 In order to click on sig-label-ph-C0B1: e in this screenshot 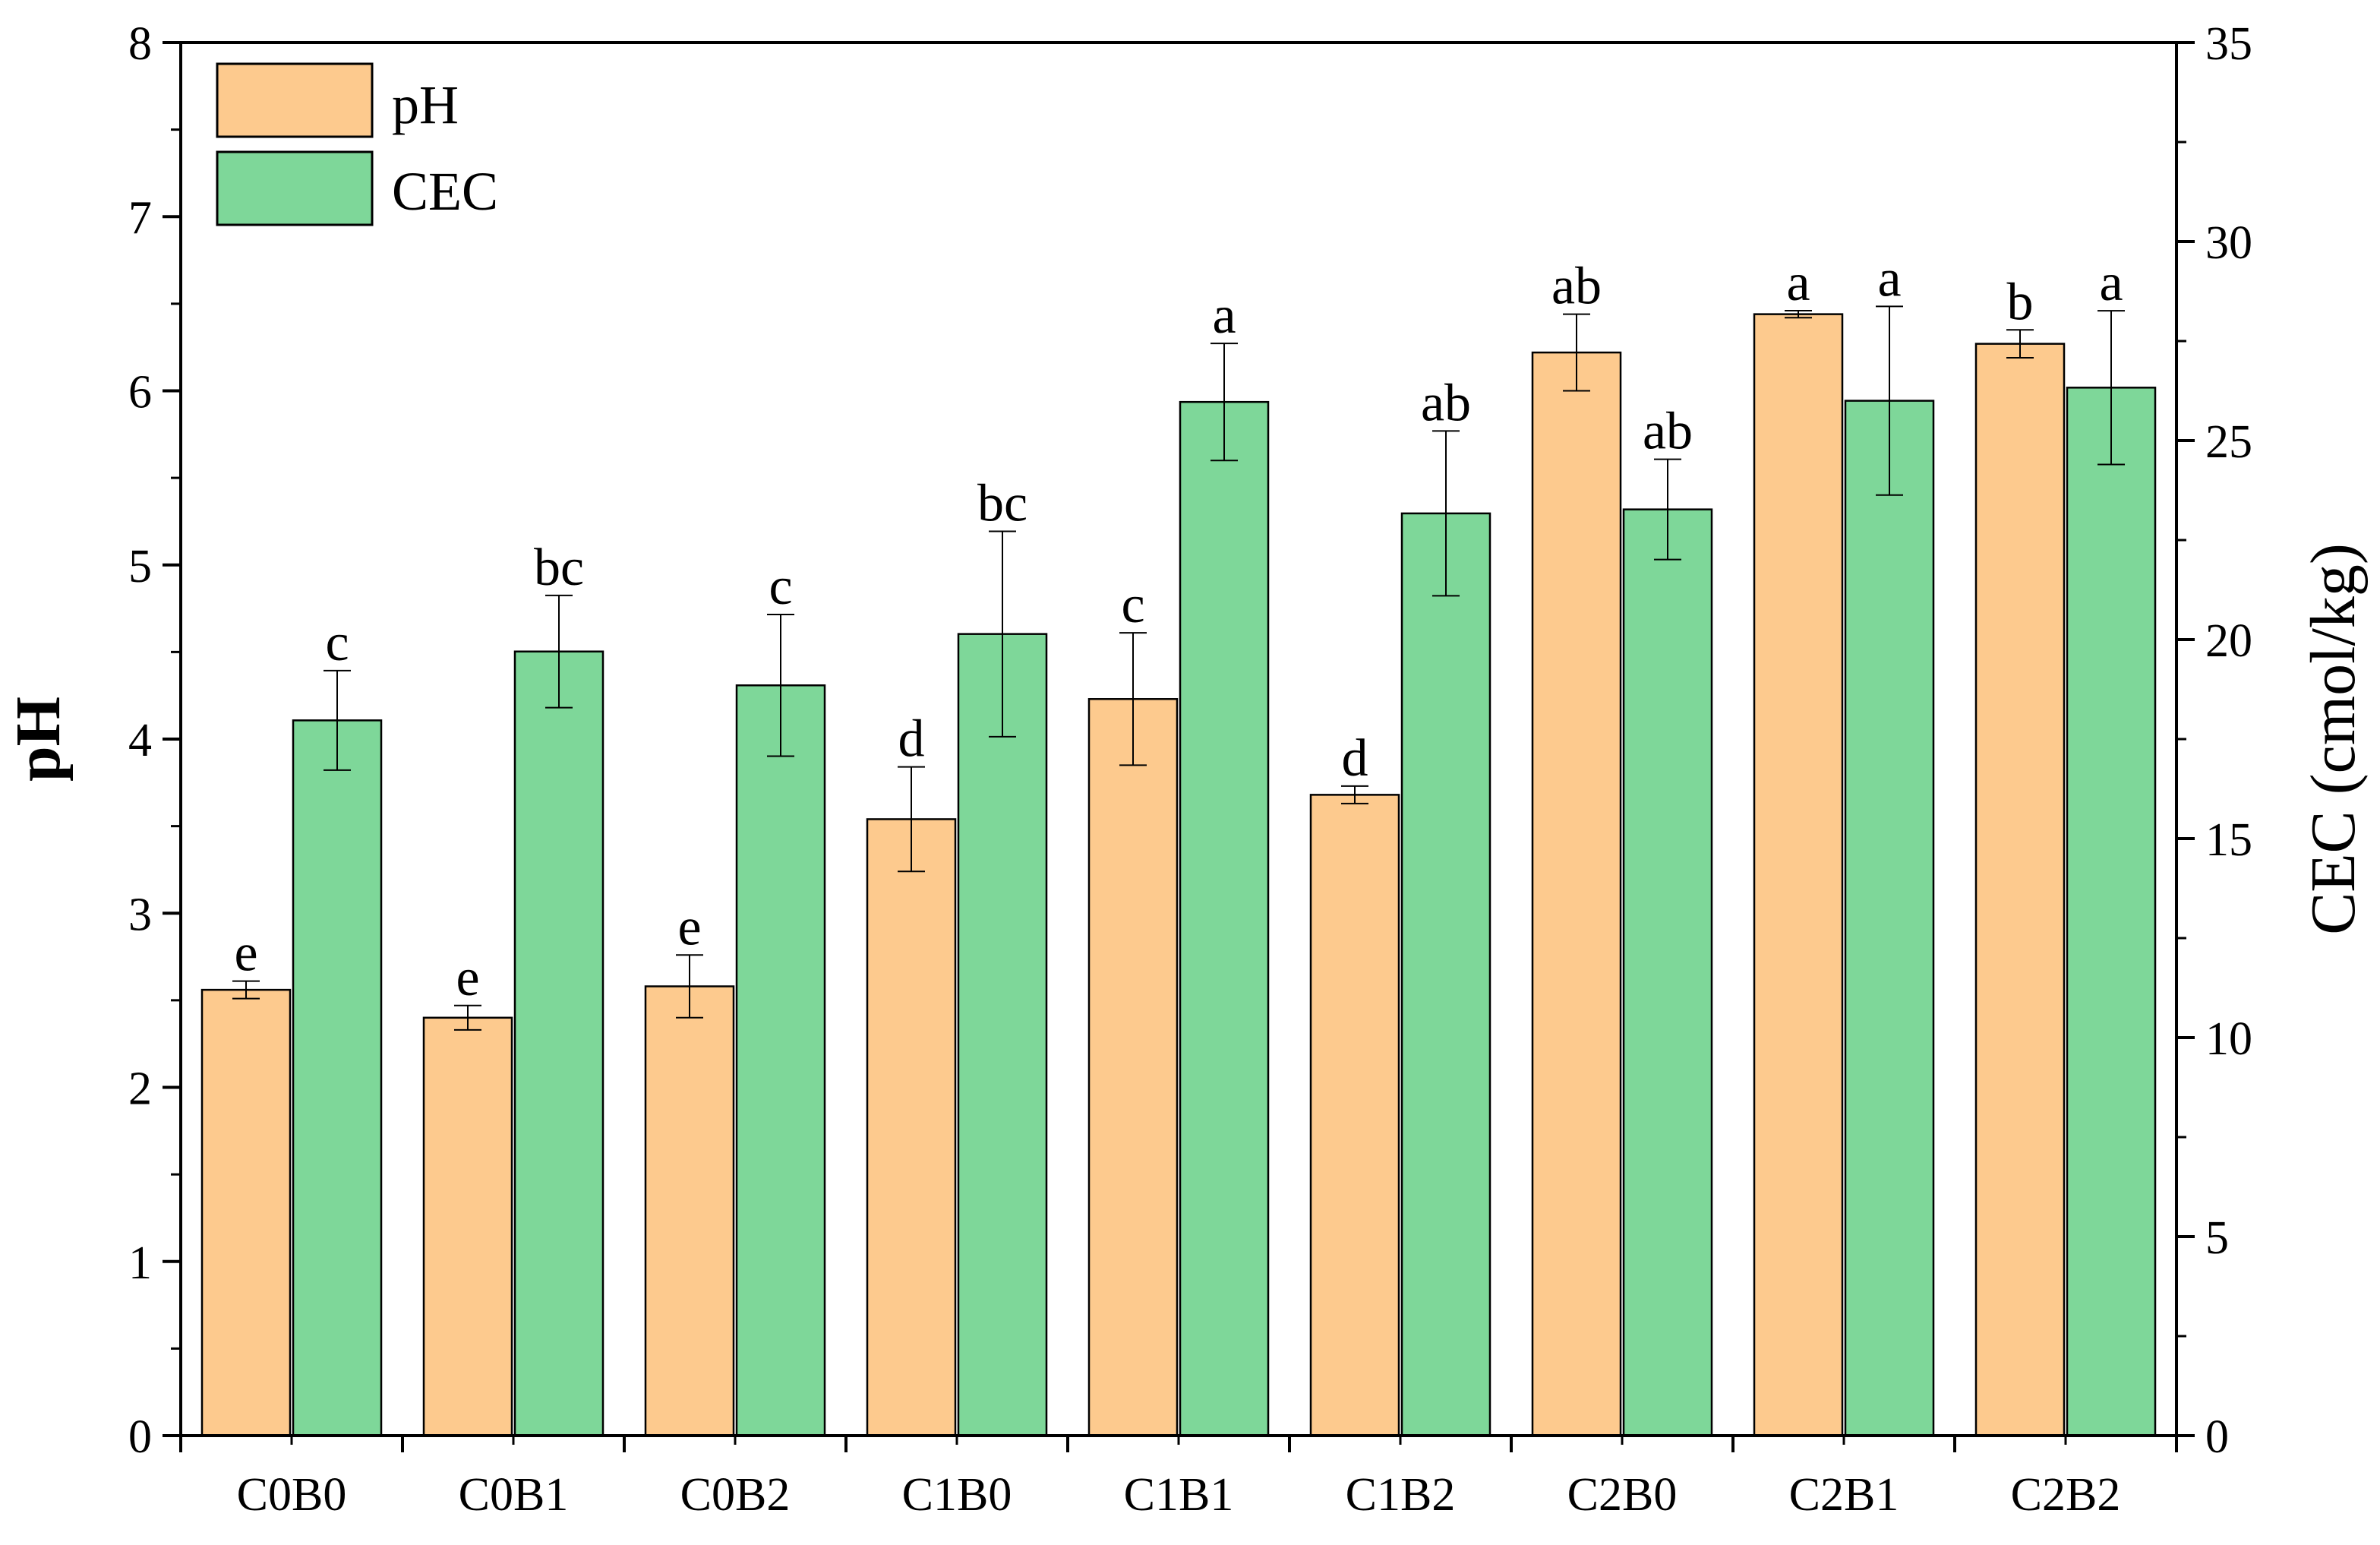, I will do `click(468, 978)`.